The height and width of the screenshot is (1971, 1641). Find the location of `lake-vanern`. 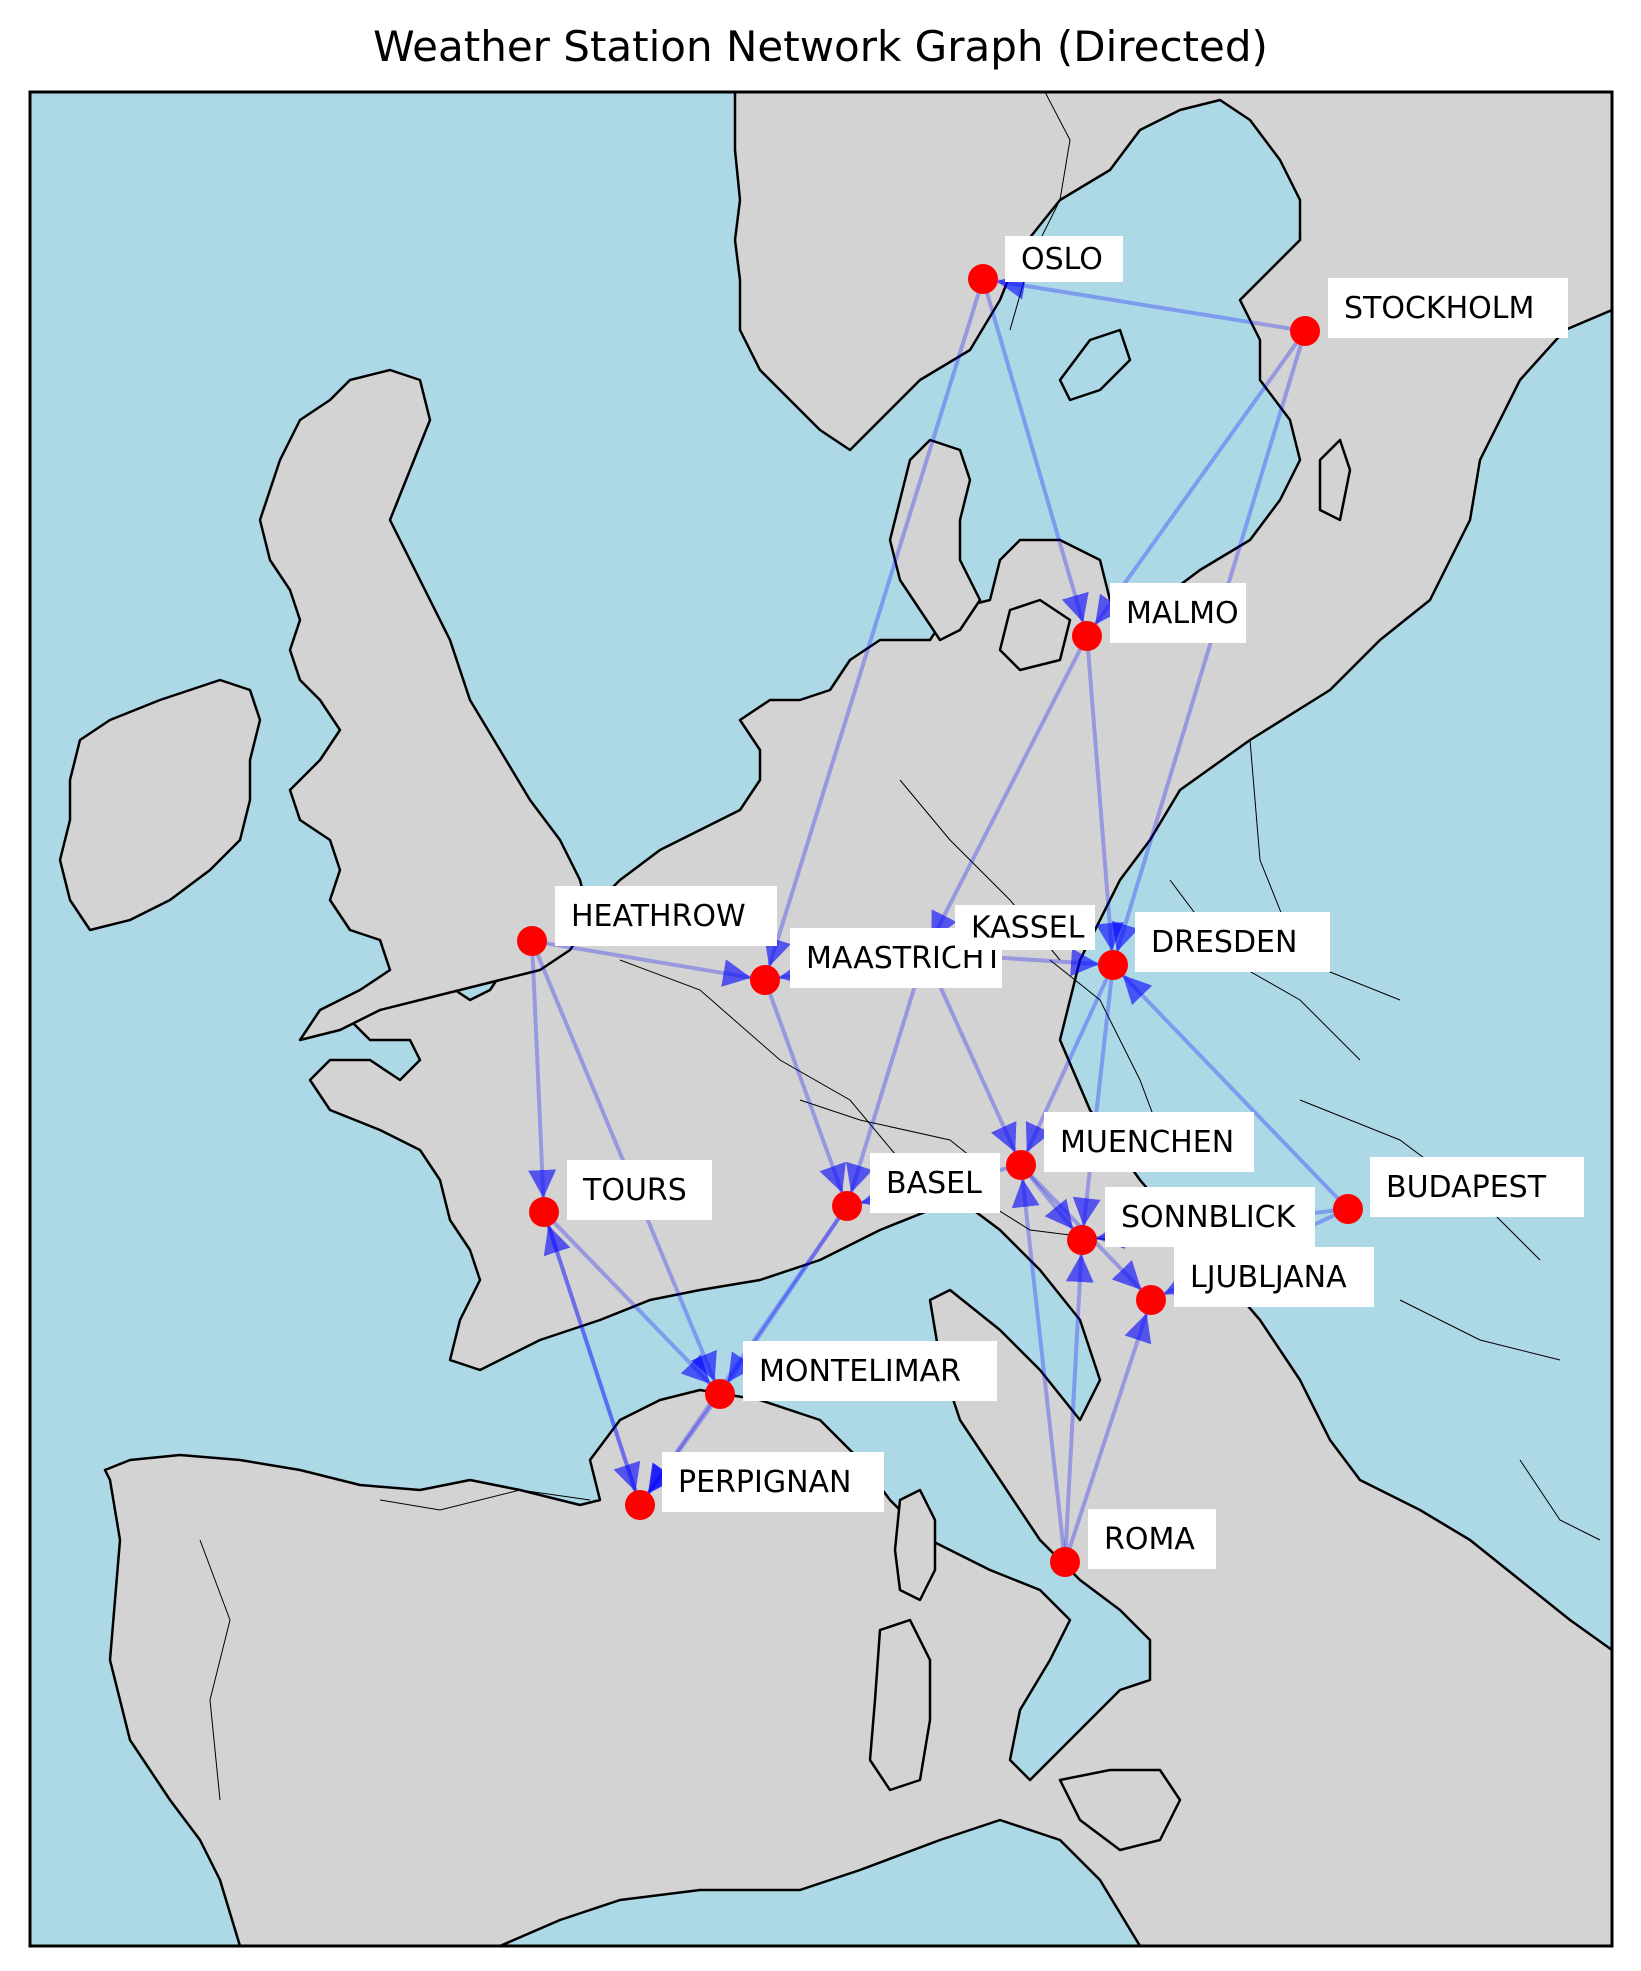

lake-vanern is located at coordinates (1095, 365).